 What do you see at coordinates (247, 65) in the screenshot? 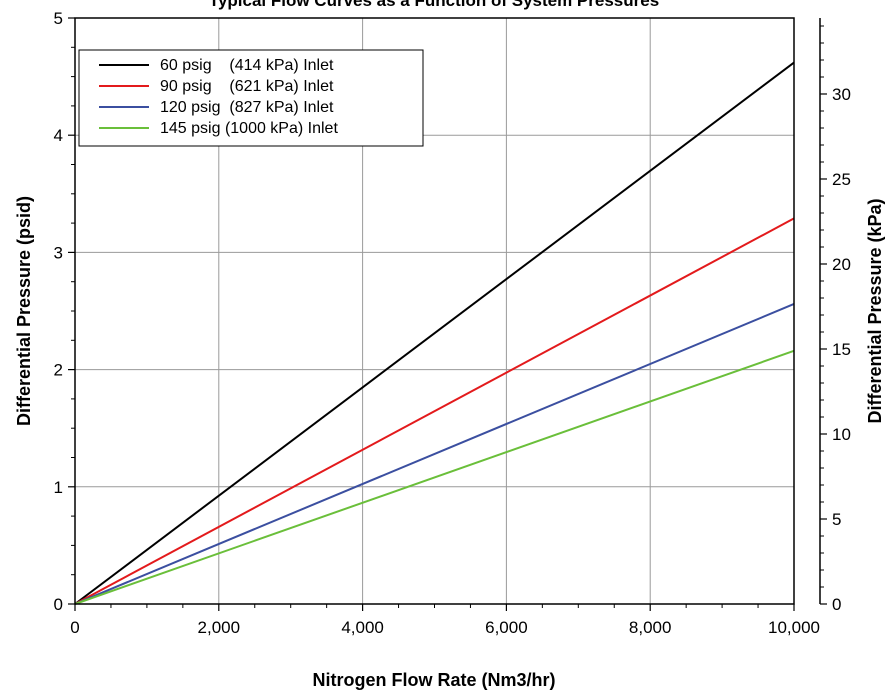
I see `legend-label: 60 psig (414 kPa) Inlet` at bounding box center [247, 65].